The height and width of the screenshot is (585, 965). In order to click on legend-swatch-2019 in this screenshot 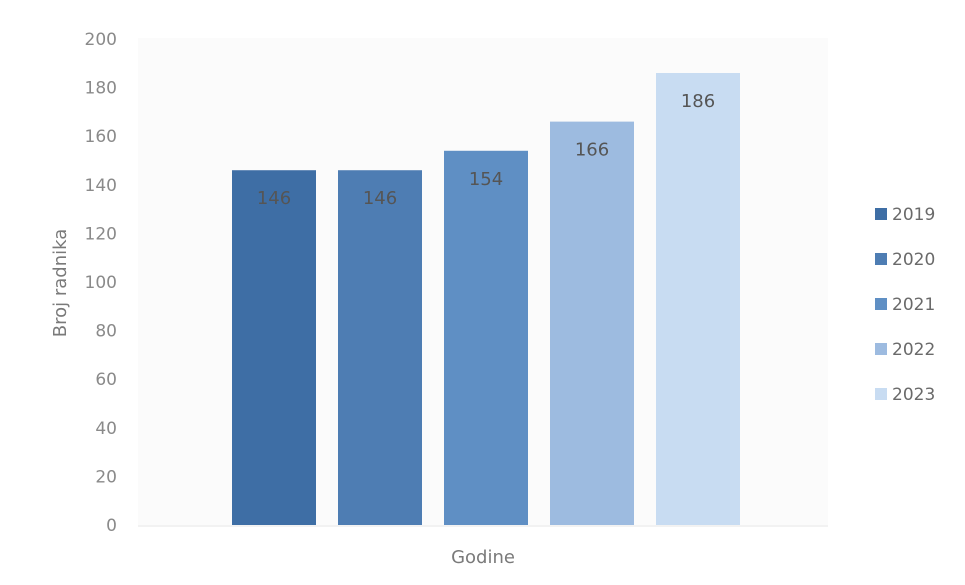, I will do `click(881, 214)`.